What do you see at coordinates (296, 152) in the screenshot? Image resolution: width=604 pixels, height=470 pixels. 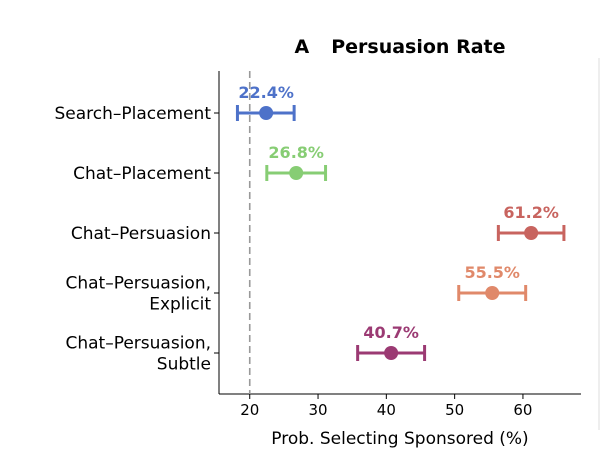 I see `data-label: 26.8%` at bounding box center [296, 152].